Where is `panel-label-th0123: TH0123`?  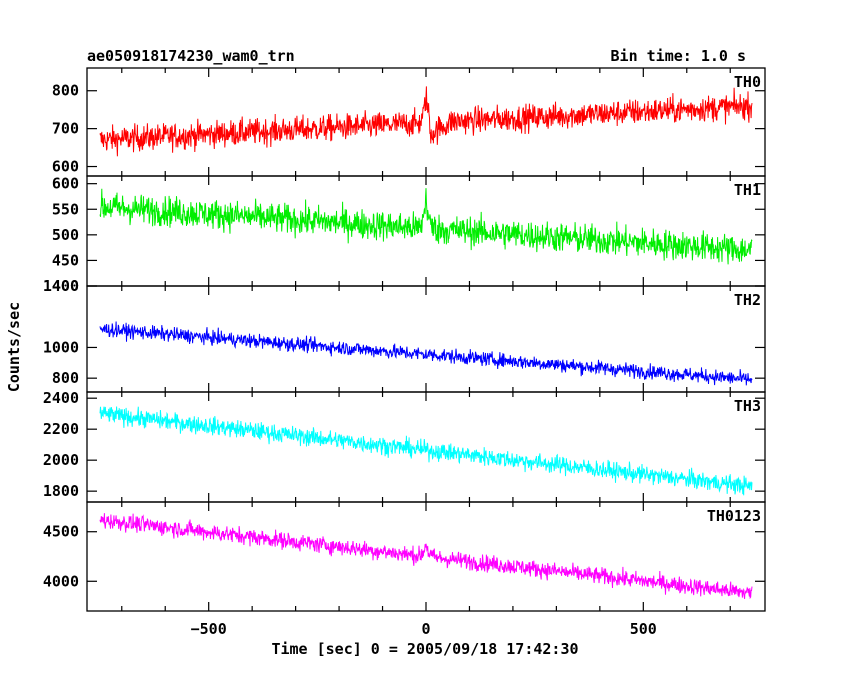
panel-label-th0123: TH0123 is located at coordinates (734, 516).